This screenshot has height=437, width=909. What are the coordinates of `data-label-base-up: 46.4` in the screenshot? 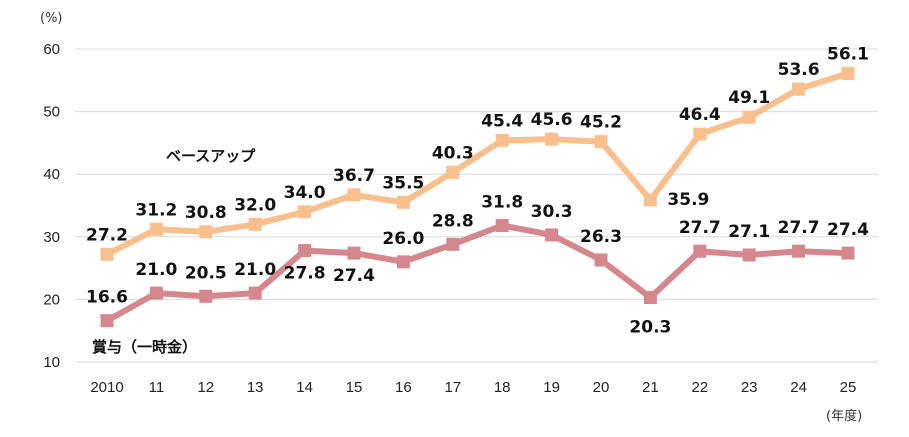 It's located at (700, 115).